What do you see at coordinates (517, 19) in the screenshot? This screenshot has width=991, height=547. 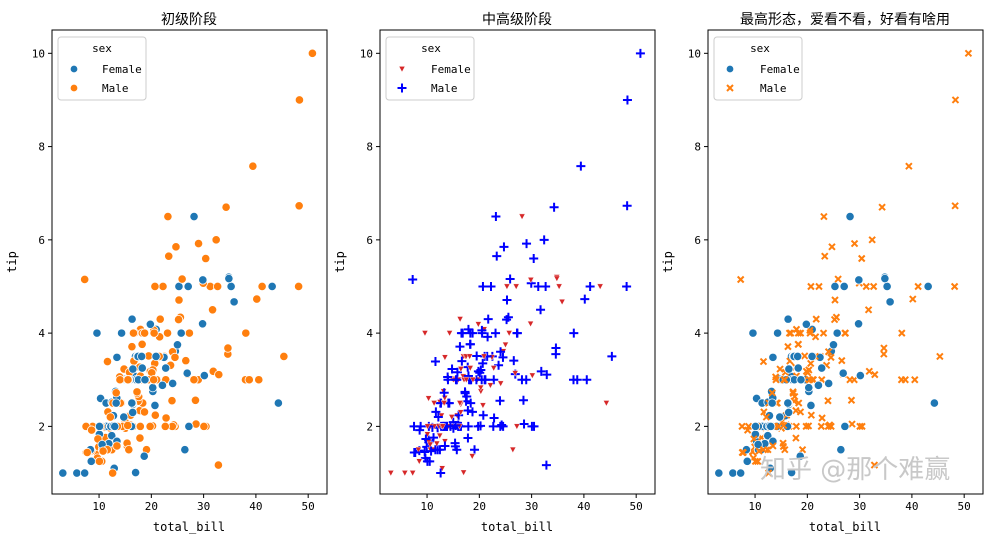 I see `chart-title: 中高级阶段` at bounding box center [517, 19].